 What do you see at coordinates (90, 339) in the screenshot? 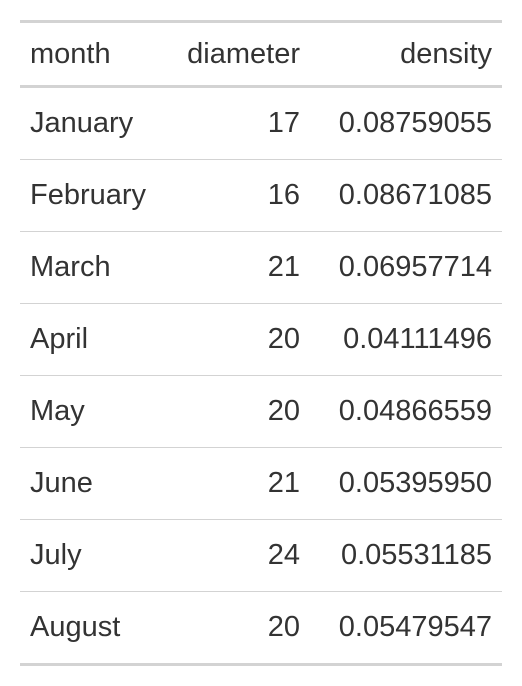
I see `cell-month: April` at bounding box center [90, 339].